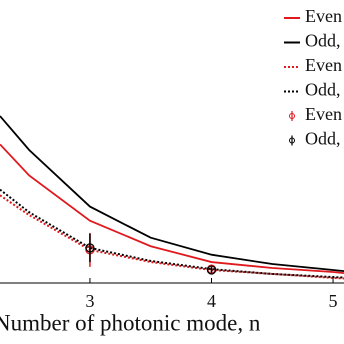 This screenshot has width=344, height=344. Describe the element at coordinates (311, 78) in the screenshot. I see `legend-box` at that location.